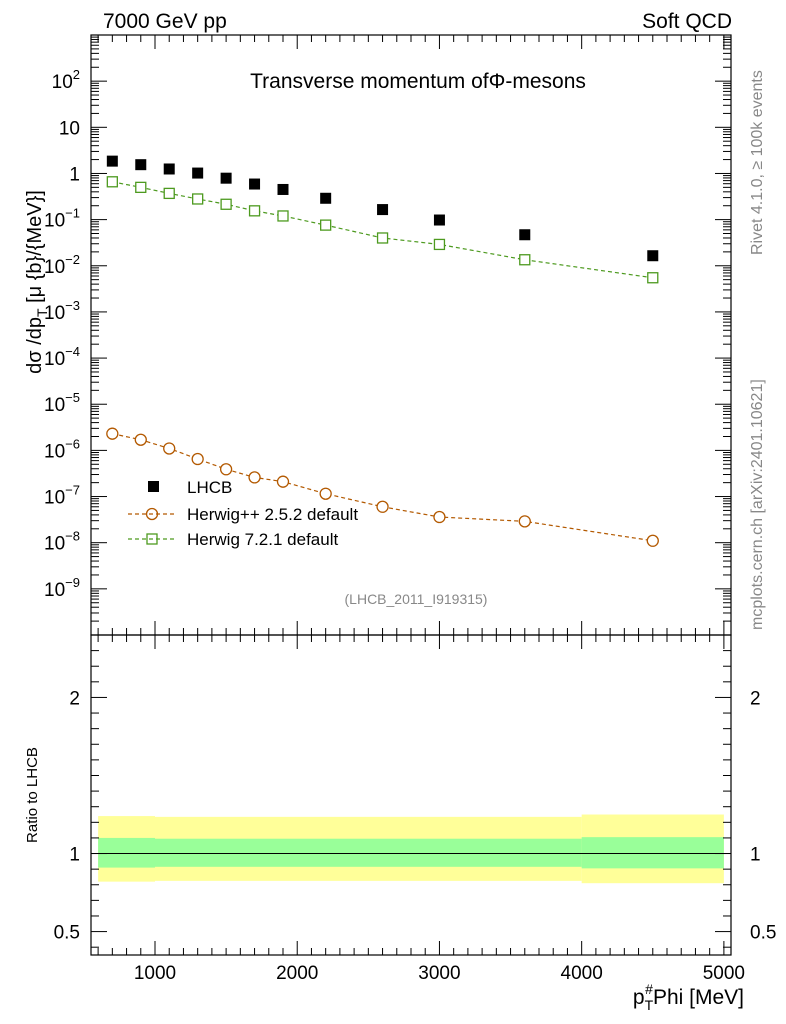  I want to click on y-tick-label: 10⁻³, so click(62, 311).